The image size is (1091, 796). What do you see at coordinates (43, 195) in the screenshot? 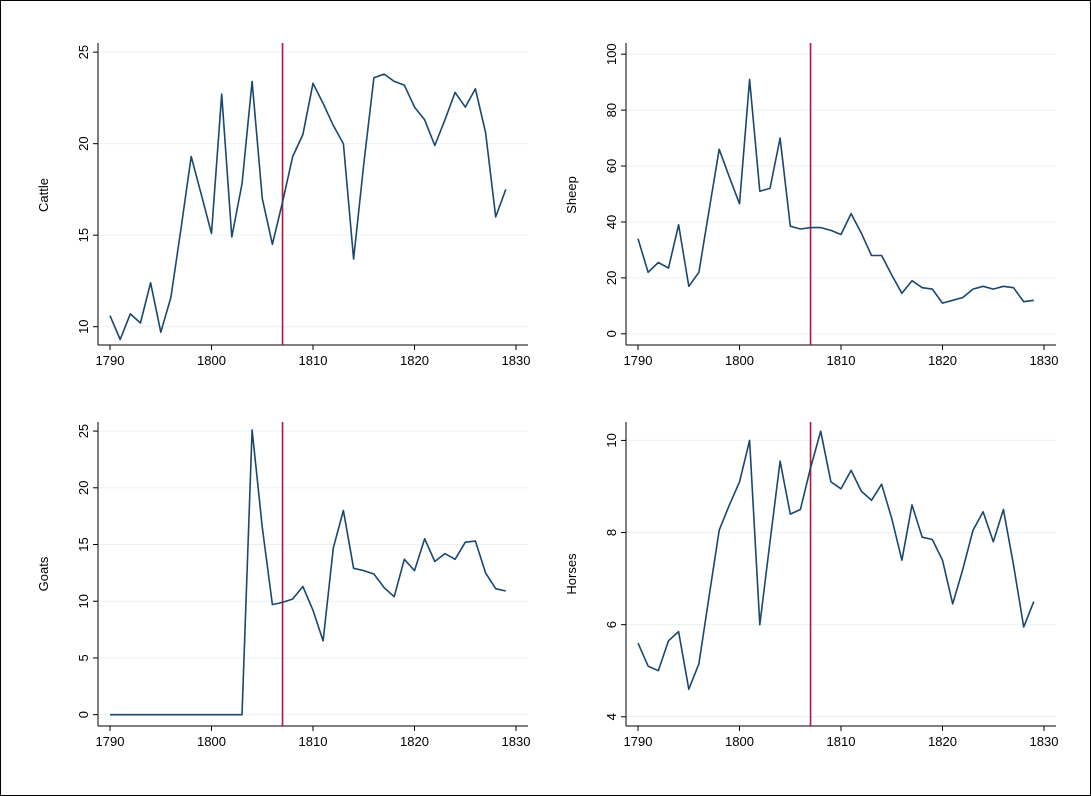
I see `y-axis-title-cattle: Cattle` at bounding box center [43, 195].